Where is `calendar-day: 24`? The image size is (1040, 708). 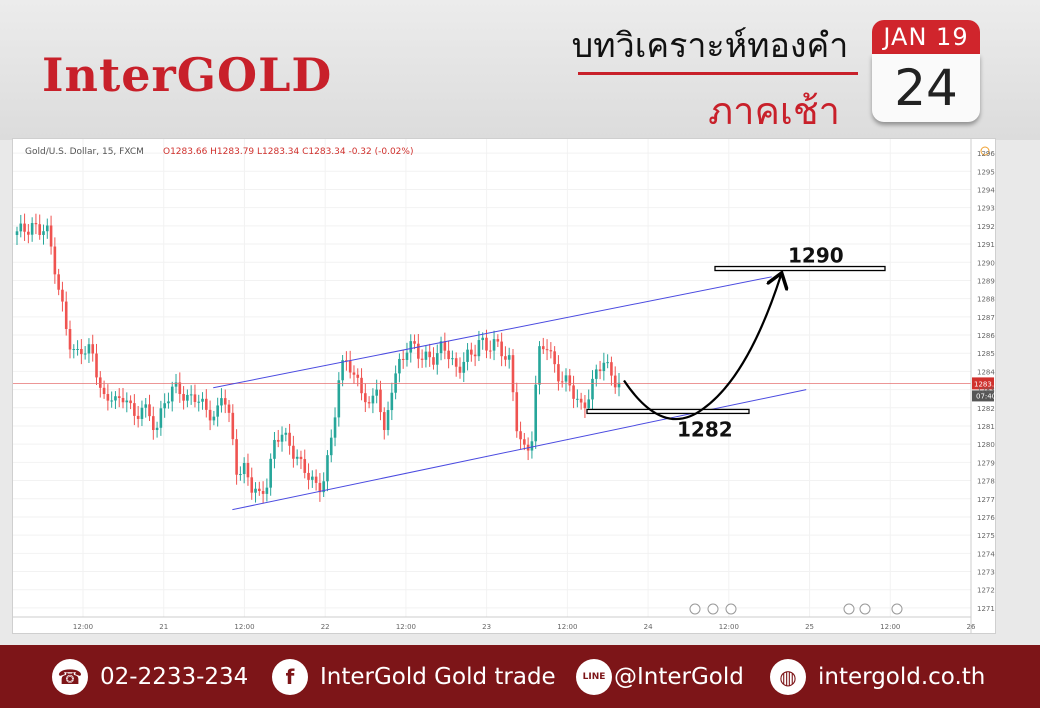 calendar-day: 24 is located at coordinates (926, 88).